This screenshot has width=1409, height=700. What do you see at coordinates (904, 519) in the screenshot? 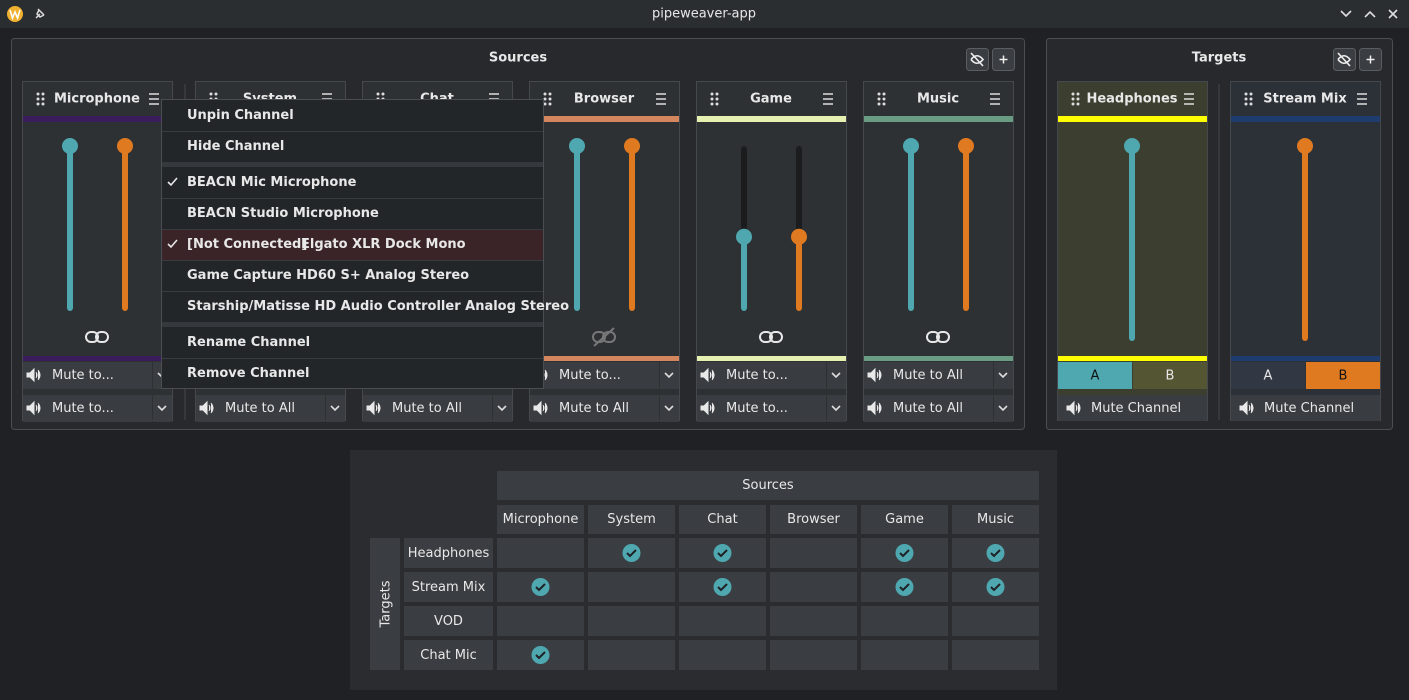
I see `matrix-column-header` at bounding box center [904, 519].